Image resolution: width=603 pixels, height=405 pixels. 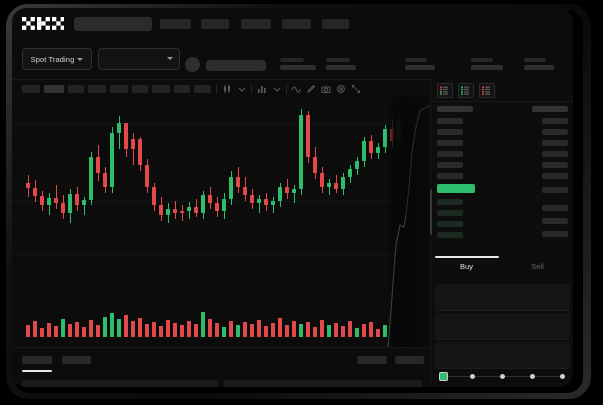 I want to click on pair-selector, so click(x=139, y=59).